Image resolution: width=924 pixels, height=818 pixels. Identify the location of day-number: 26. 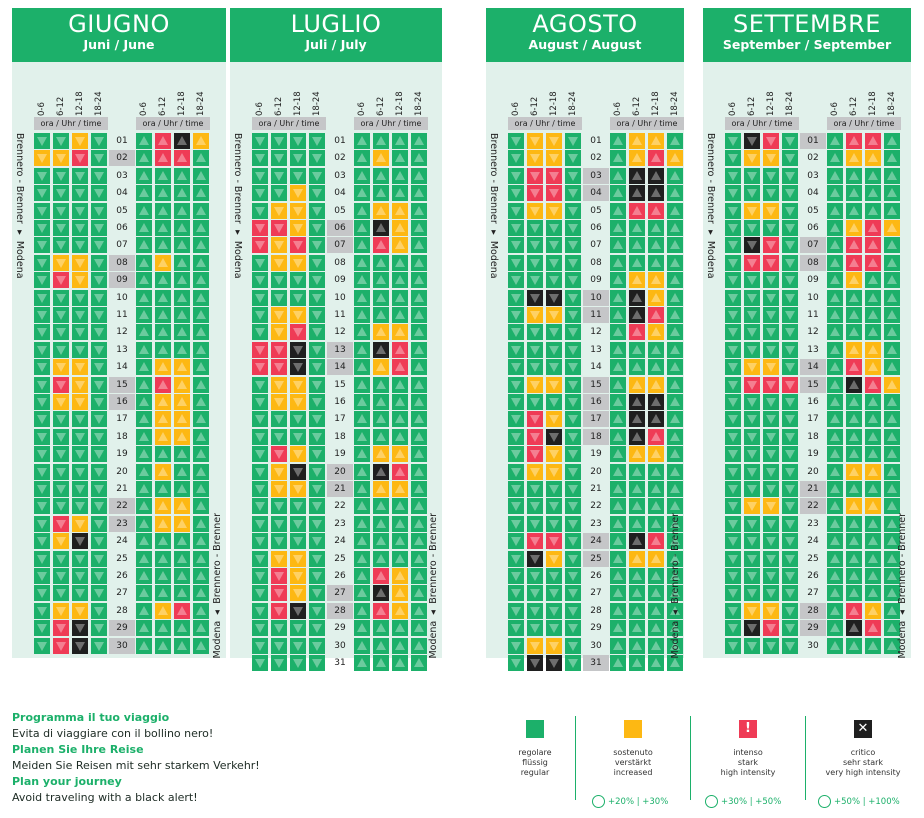
(122, 576).